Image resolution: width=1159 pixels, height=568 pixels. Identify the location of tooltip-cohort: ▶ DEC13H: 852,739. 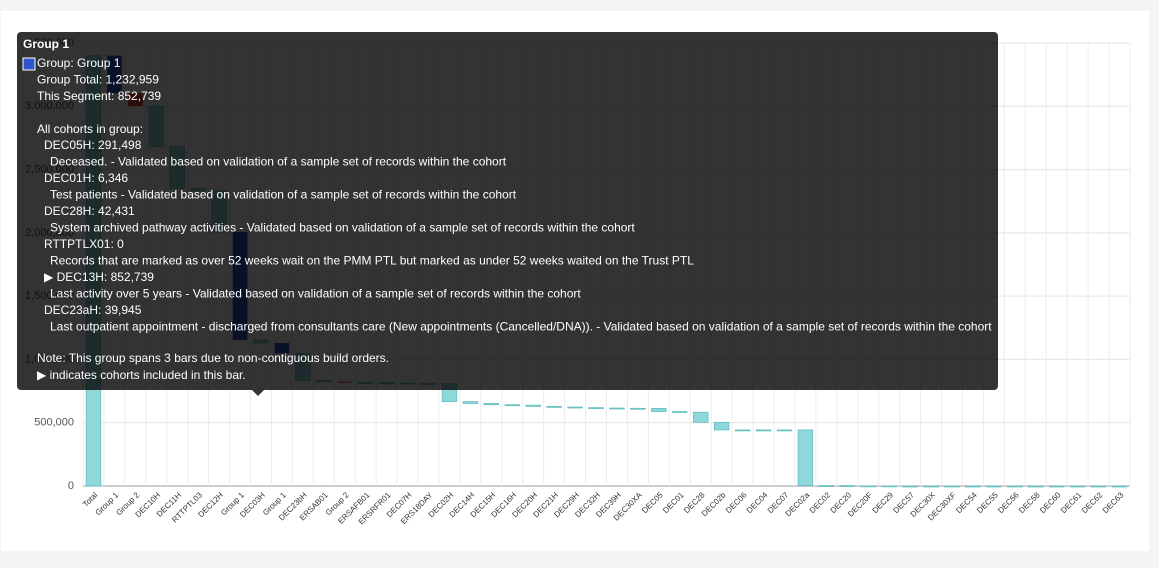
(99, 277).